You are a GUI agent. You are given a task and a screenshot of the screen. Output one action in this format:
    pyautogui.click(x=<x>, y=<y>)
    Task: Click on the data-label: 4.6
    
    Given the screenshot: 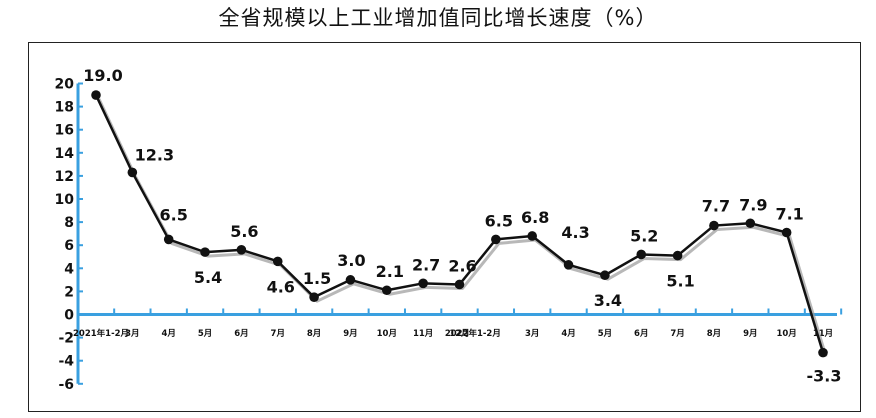 What is the action you would take?
    pyautogui.click(x=281, y=286)
    